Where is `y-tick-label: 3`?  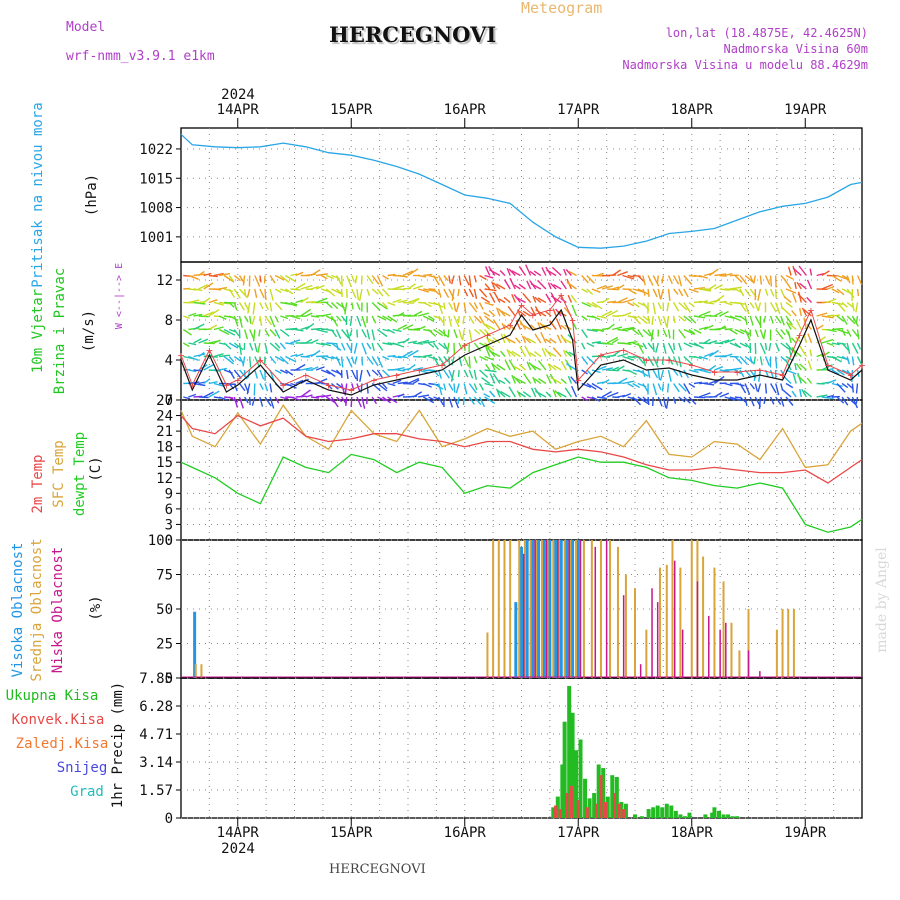 y-tick-label: 3 is located at coordinates (169, 525).